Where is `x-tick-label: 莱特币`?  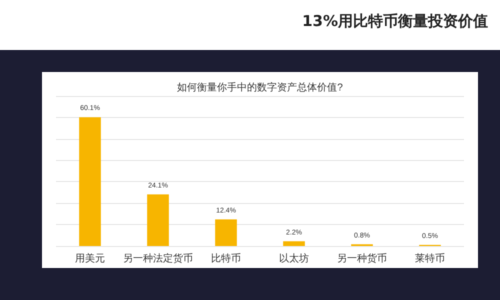
x-tick-label: 莱特币 is located at coordinates (430, 258).